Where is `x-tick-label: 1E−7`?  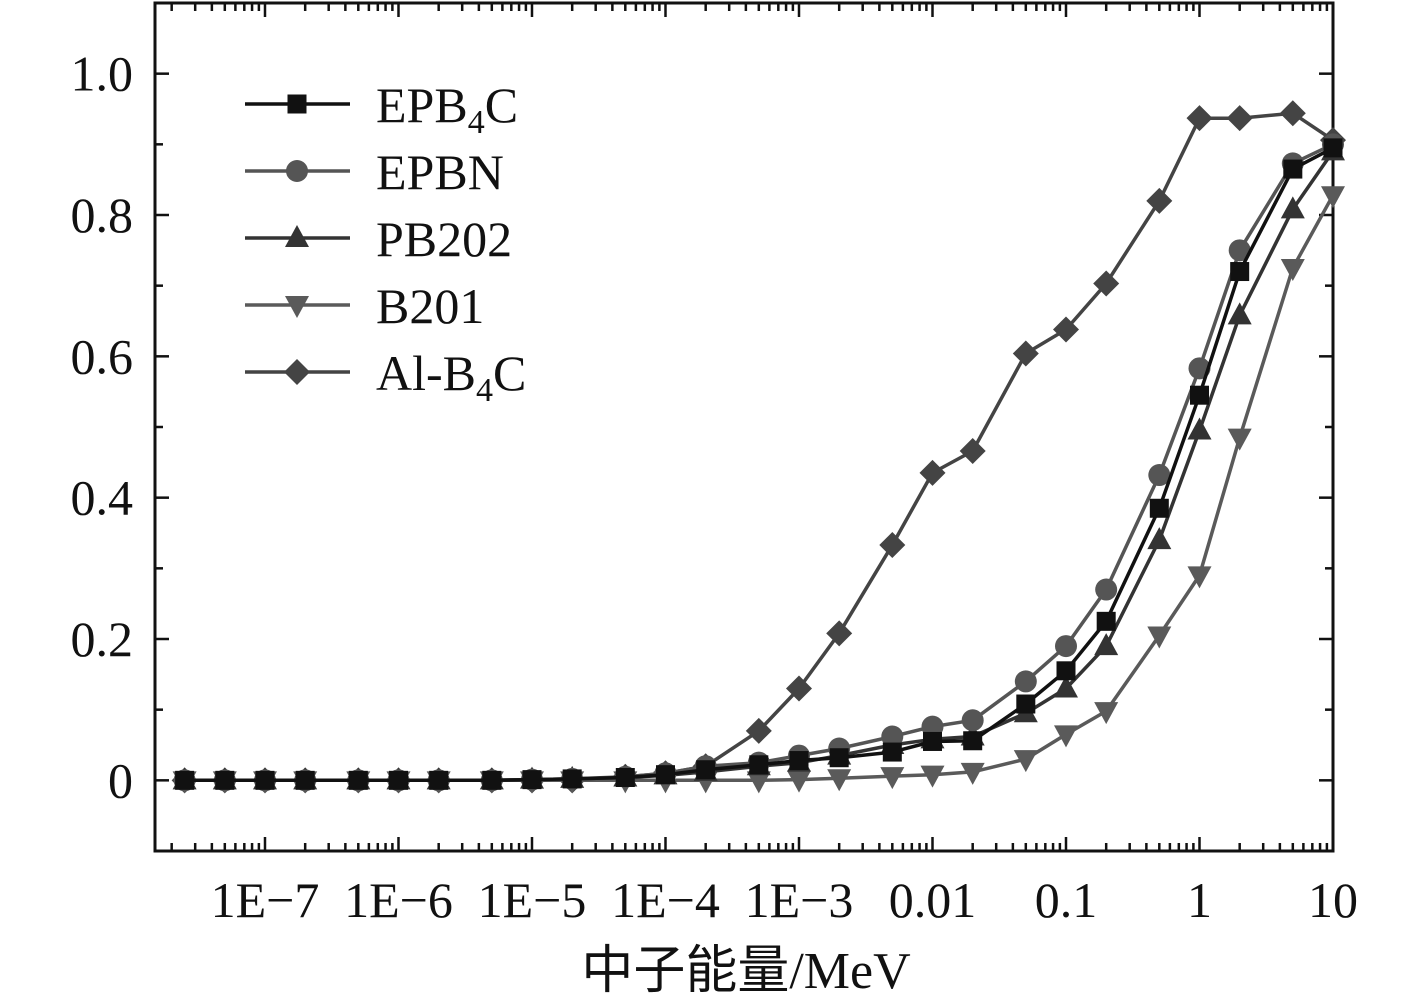
x-tick-label: 1E−7 is located at coordinates (265, 900).